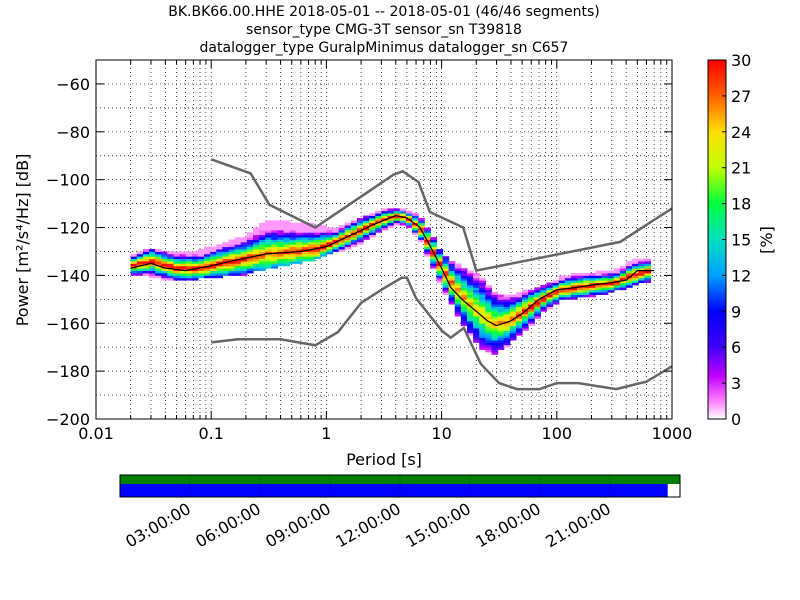 The image size is (800, 600). I want to click on x-tick-label: 0.1, so click(210, 433).